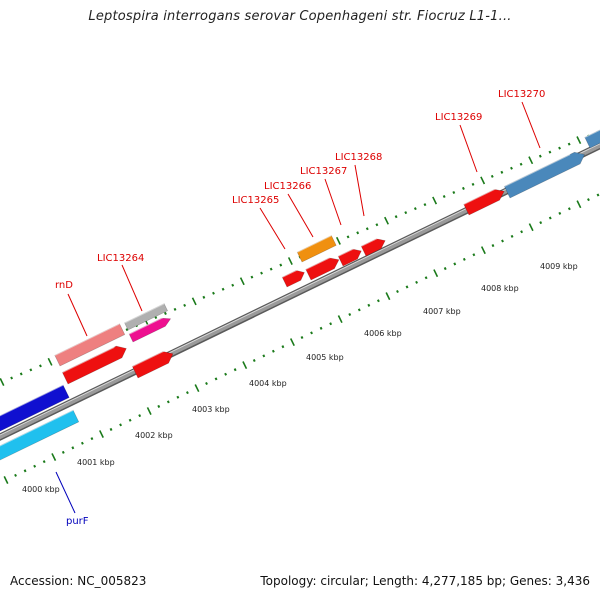 Image resolution: width=600 pixels, height=600 pixels. Describe the element at coordinates (358, 157) in the screenshot. I see `gene-label-LIC13268: LIC13268` at that location.